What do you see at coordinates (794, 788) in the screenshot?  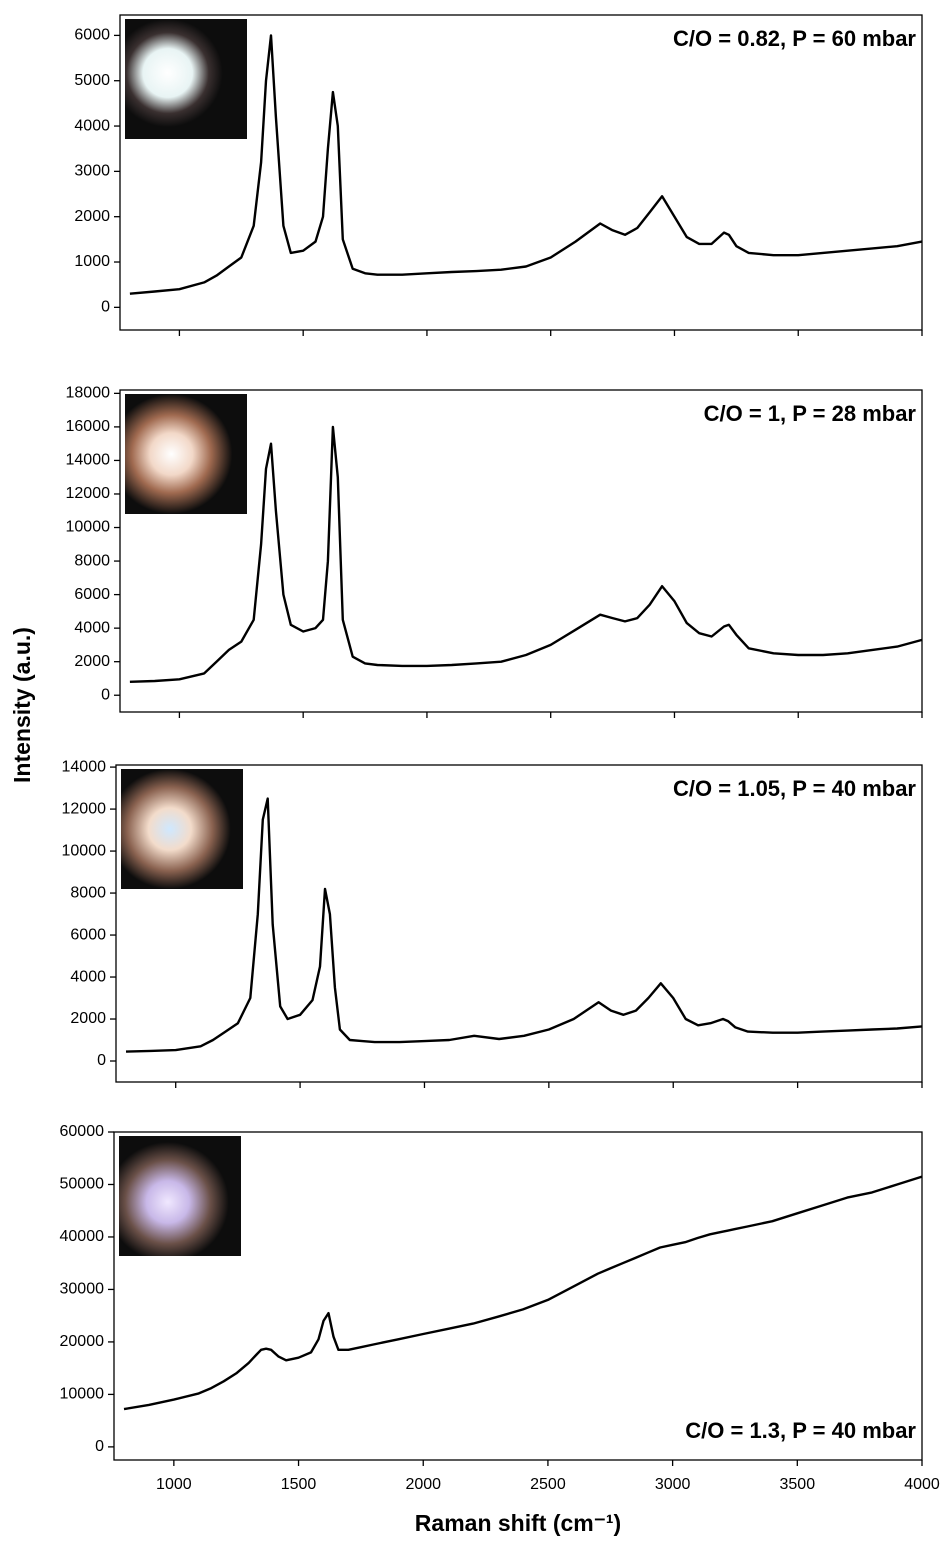 I see `annotation: C/O = 1.05, P = 40 mbar` at bounding box center [794, 788].